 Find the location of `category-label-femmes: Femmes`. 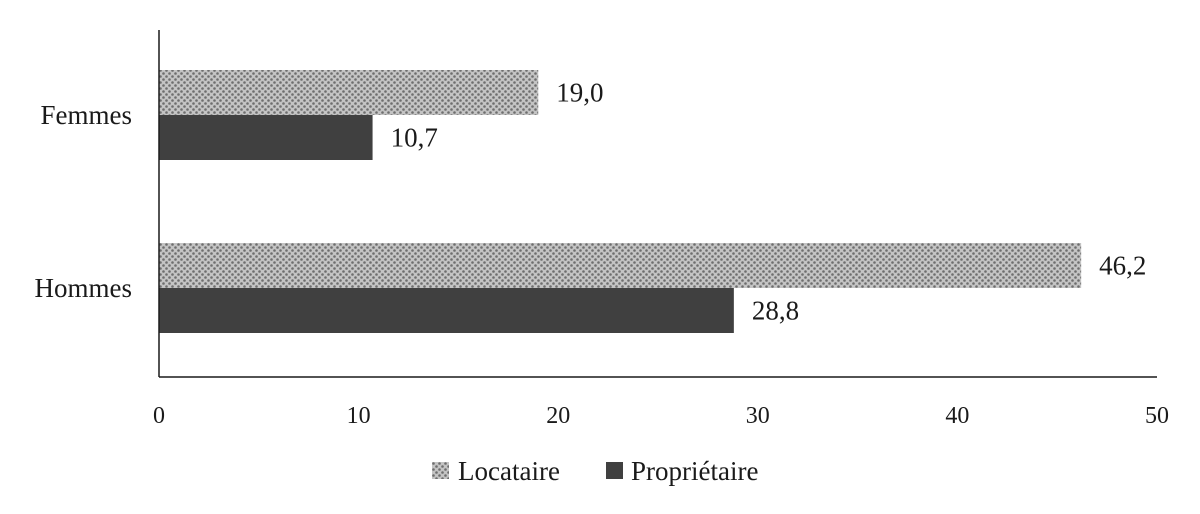

category-label-femmes: Femmes is located at coordinates (87, 115).